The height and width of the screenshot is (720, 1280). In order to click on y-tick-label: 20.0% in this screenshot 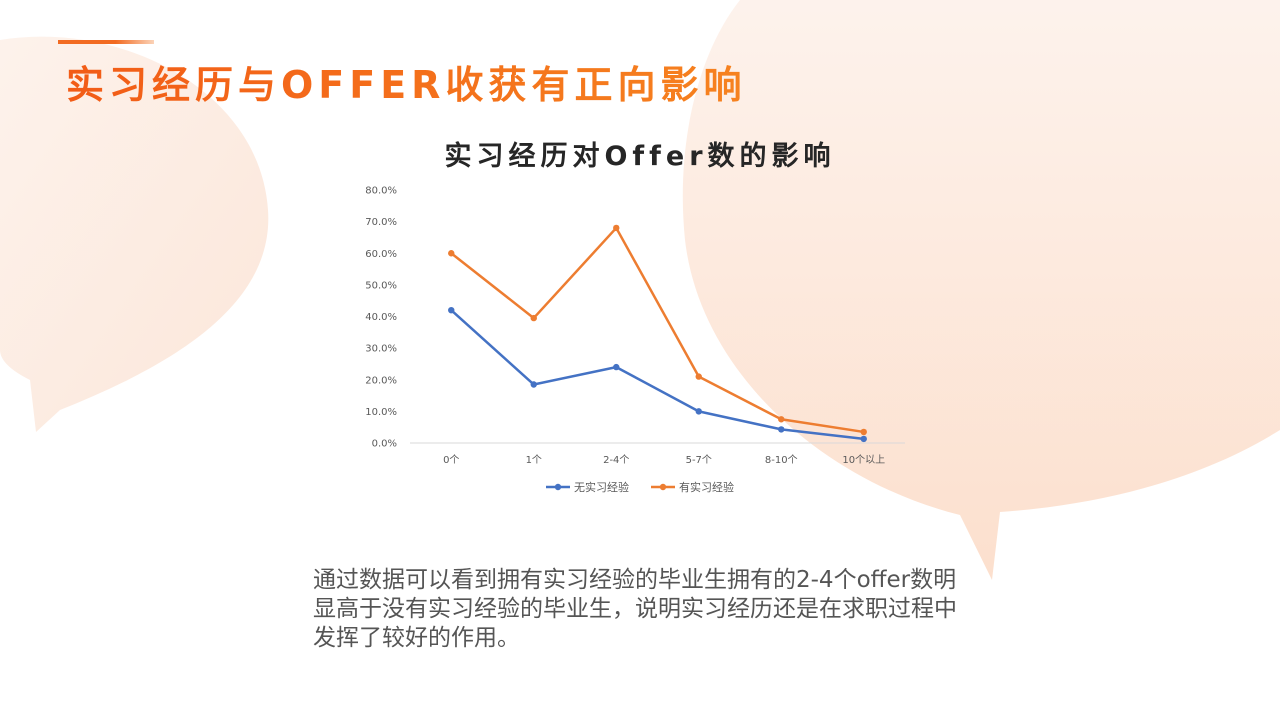, I will do `click(381, 380)`.